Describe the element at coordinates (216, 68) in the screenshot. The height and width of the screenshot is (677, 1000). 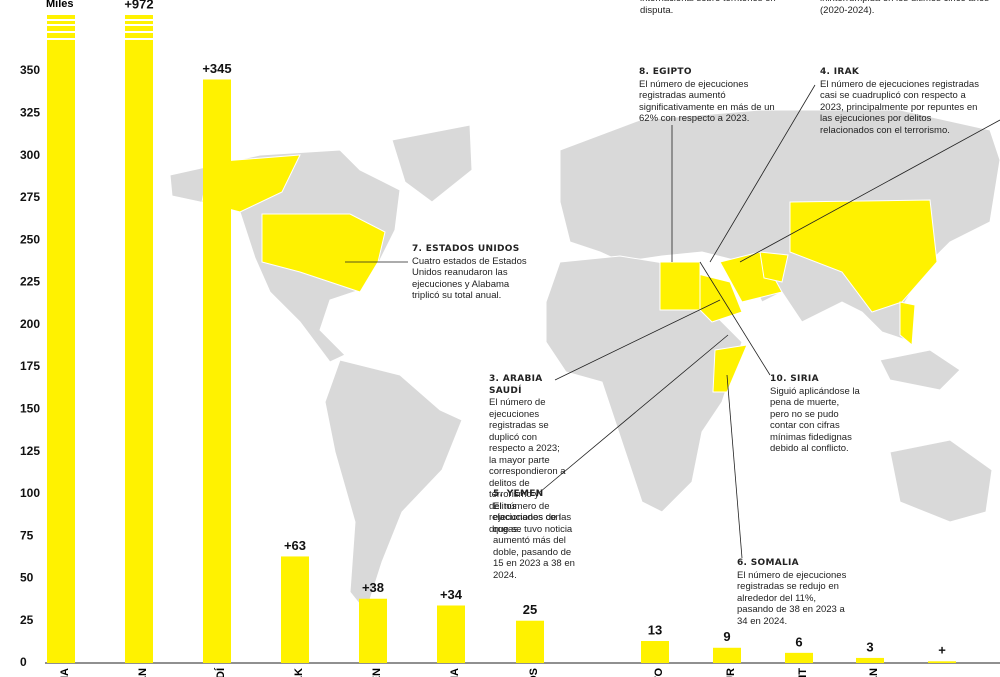
I see `value-label: +345` at that location.